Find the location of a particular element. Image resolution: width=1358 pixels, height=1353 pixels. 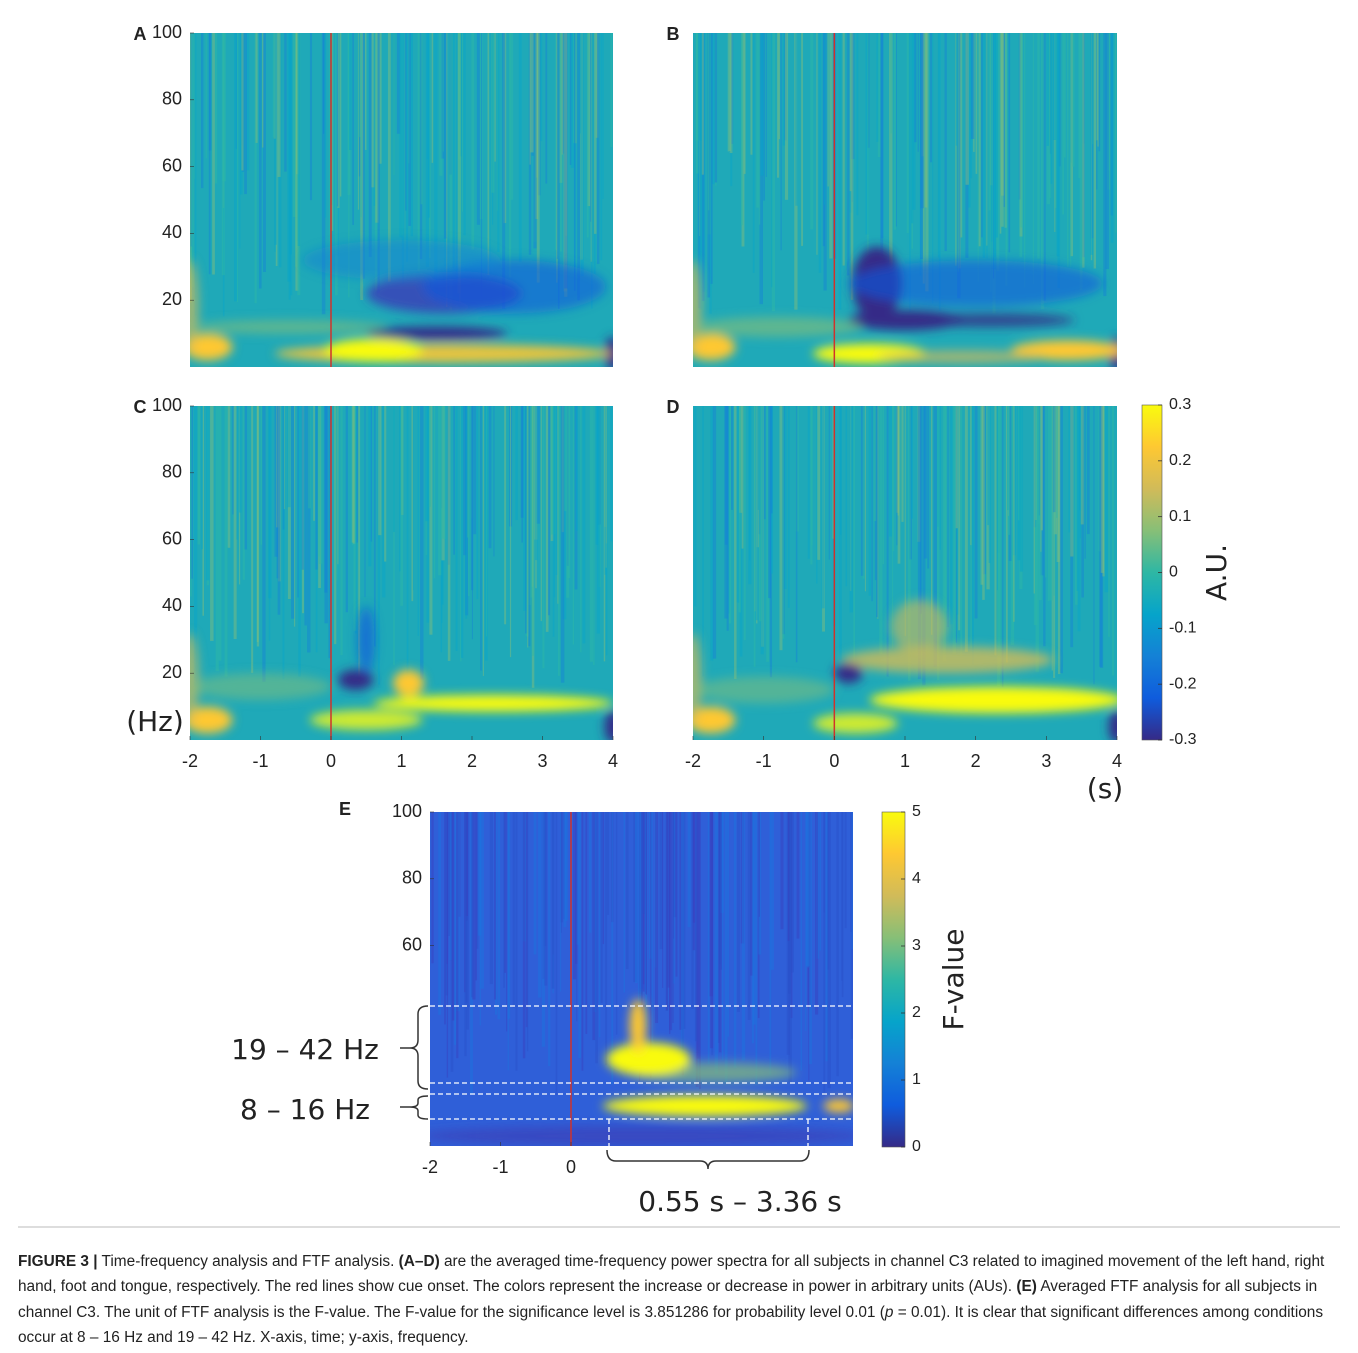

colorbar-label: A.U. is located at coordinates (1216, 572).